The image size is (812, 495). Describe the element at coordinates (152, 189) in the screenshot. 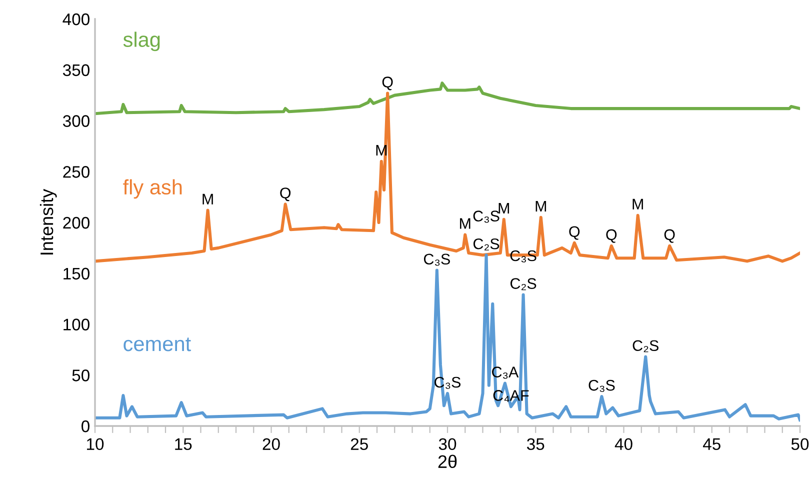

I see `series-label: fly ash` at that location.